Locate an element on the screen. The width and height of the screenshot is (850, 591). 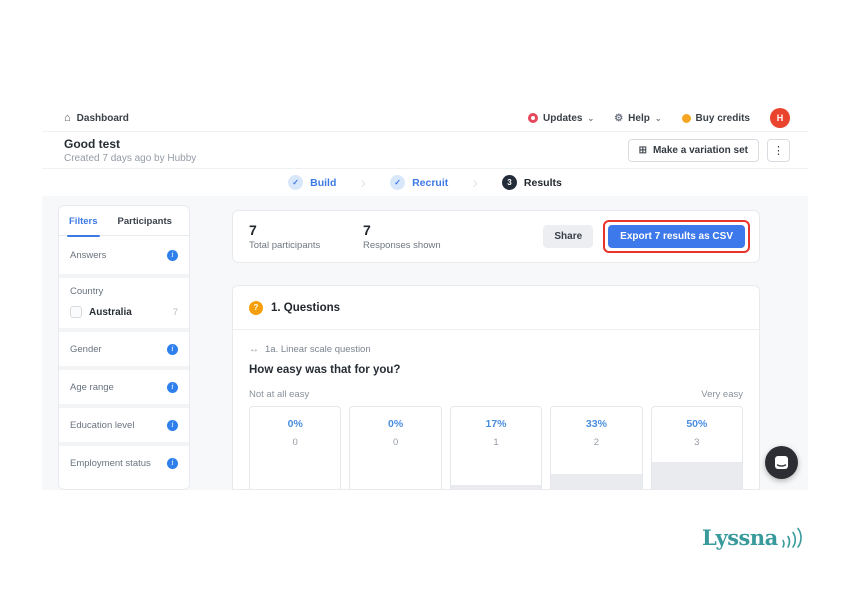
scale-columns: 0% 0 0% 0 17% 1 is located at coordinates (496, 447).